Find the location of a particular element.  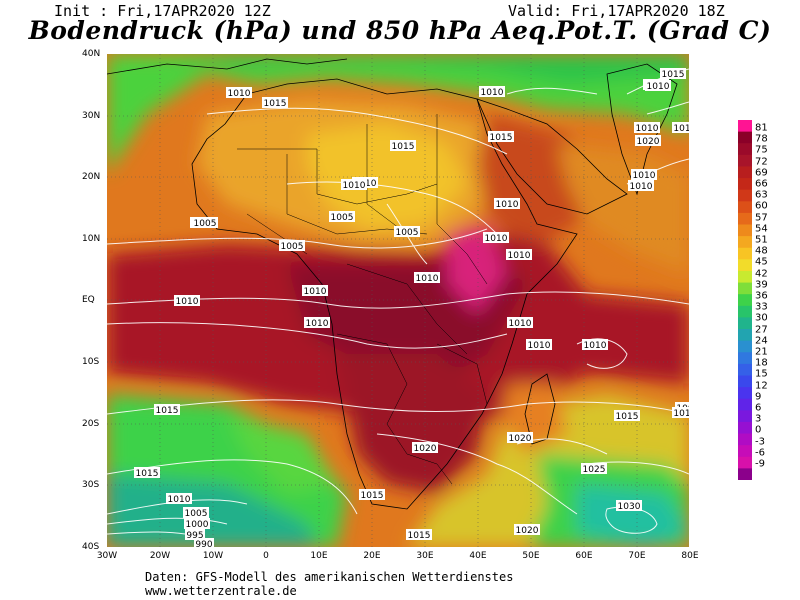

legend-value: 60 is located at coordinates (761, 206).